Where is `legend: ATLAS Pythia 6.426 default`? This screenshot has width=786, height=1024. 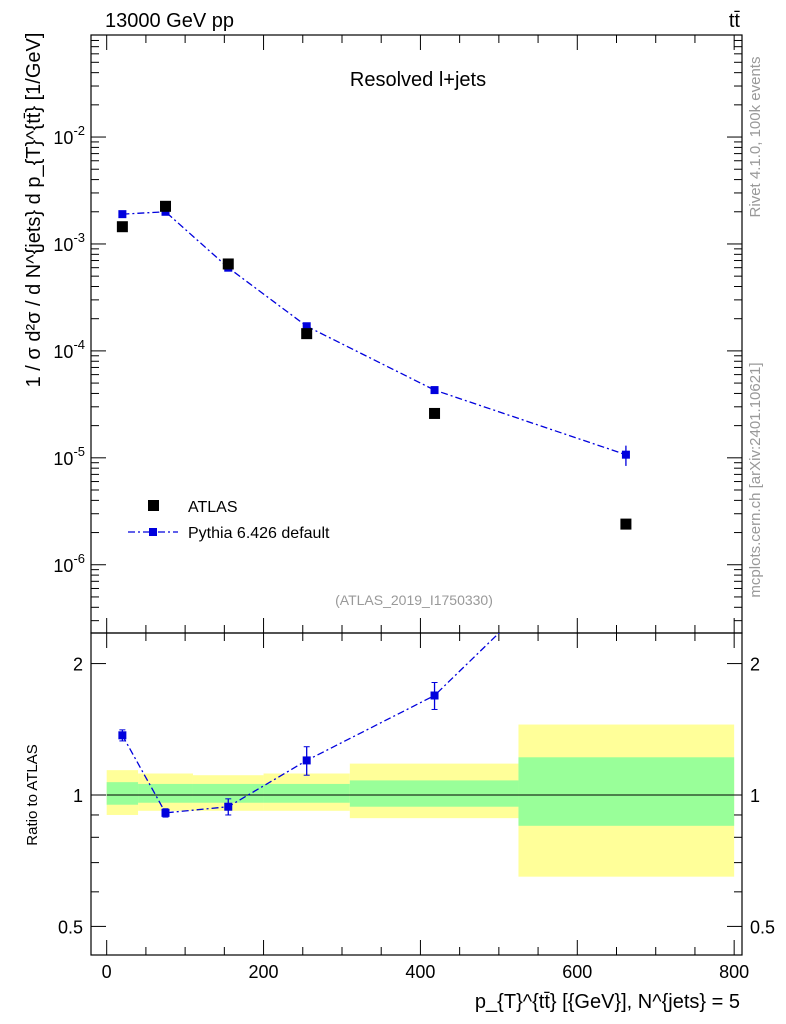 legend: ATLAS Pythia 6.426 default is located at coordinates (229, 520).